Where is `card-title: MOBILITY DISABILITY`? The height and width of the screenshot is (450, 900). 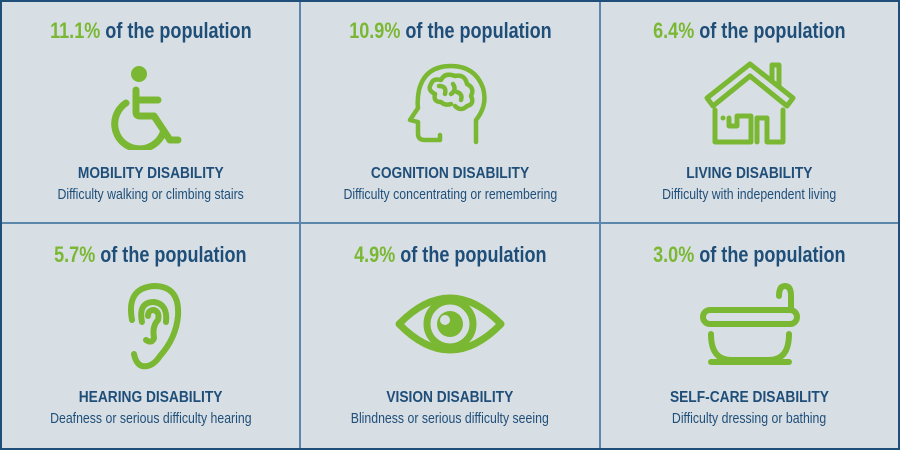
card-title: MOBILITY DISABILITY is located at coordinates (150, 173).